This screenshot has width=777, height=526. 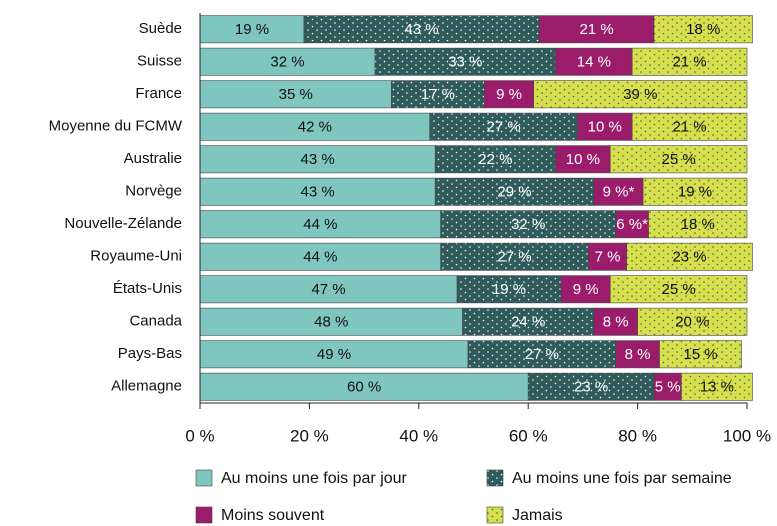 What do you see at coordinates (150, 353) in the screenshot?
I see `category-label: Pays-Bas` at bounding box center [150, 353].